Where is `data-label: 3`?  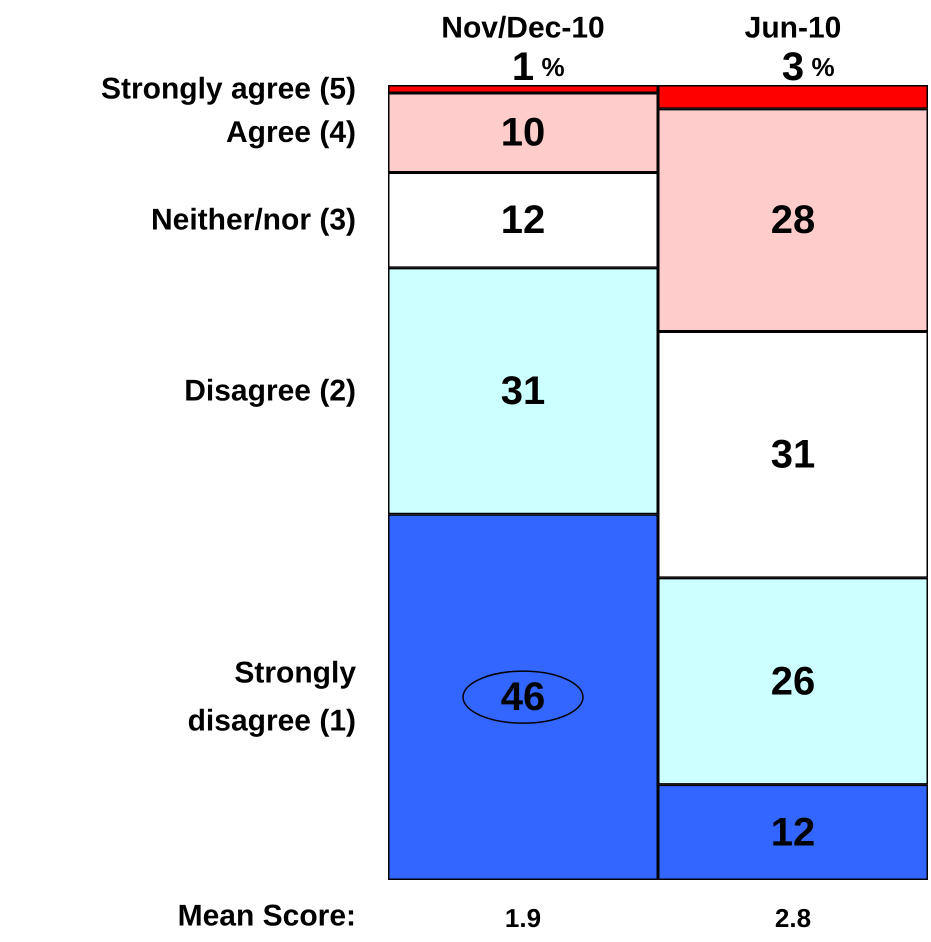
data-label: 3 is located at coordinates (793, 67).